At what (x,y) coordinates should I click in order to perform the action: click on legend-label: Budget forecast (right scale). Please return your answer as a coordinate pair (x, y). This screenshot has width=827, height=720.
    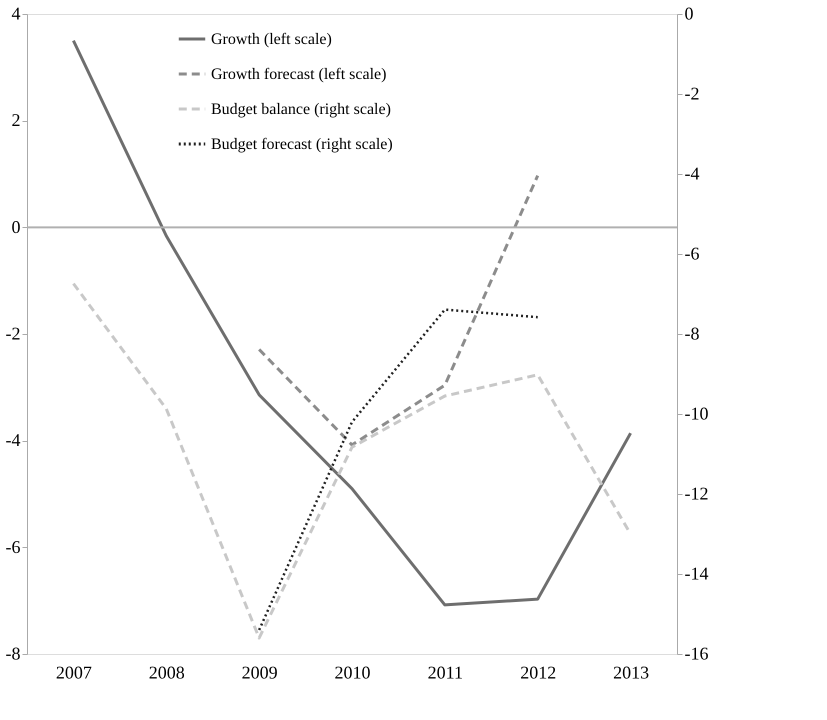
    Looking at the image, I should click on (302, 144).